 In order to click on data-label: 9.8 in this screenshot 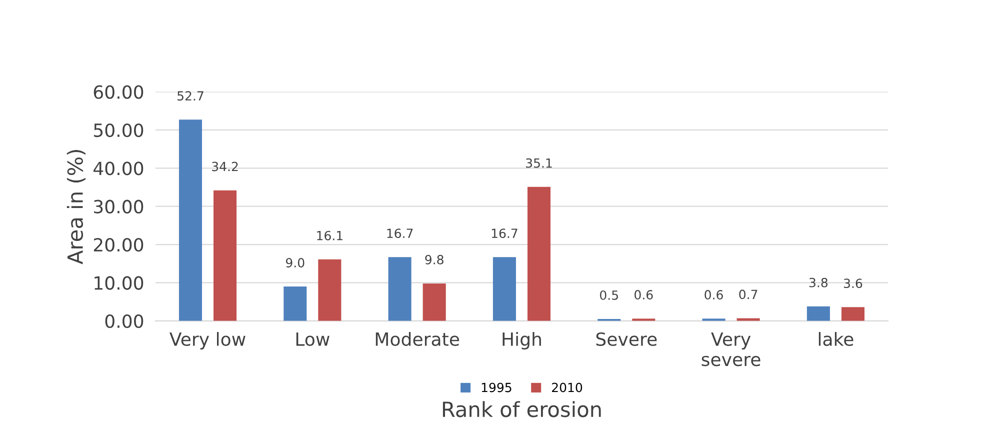, I will do `click(434, 259)`.